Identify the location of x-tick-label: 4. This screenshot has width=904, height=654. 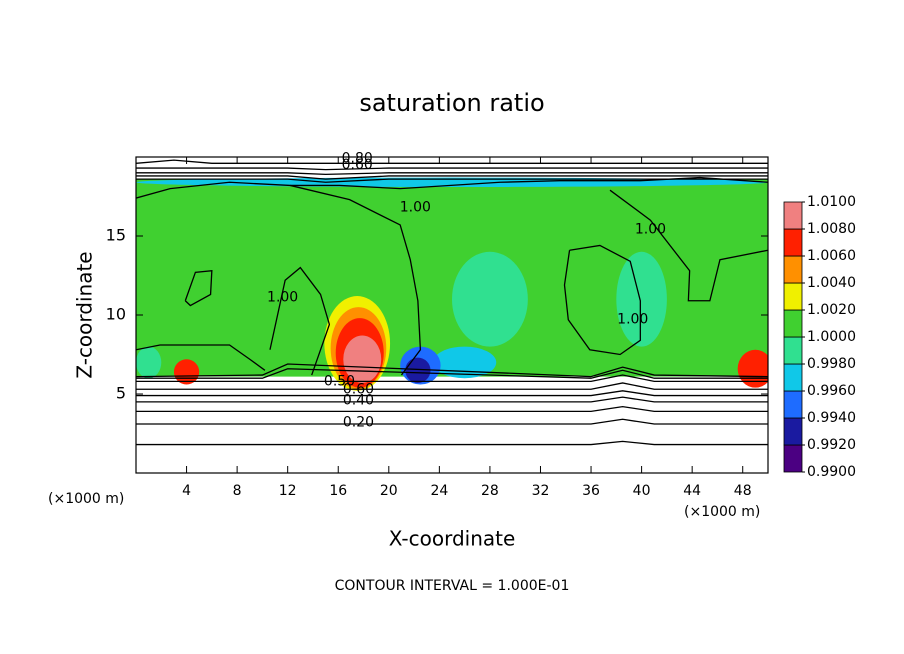
(186, 491).